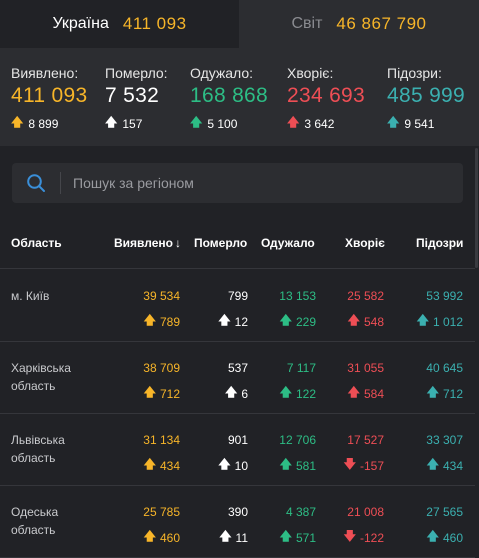 The image size is (479, 558). I want to click on cell-deaths-value: 799, so click(237, 296).